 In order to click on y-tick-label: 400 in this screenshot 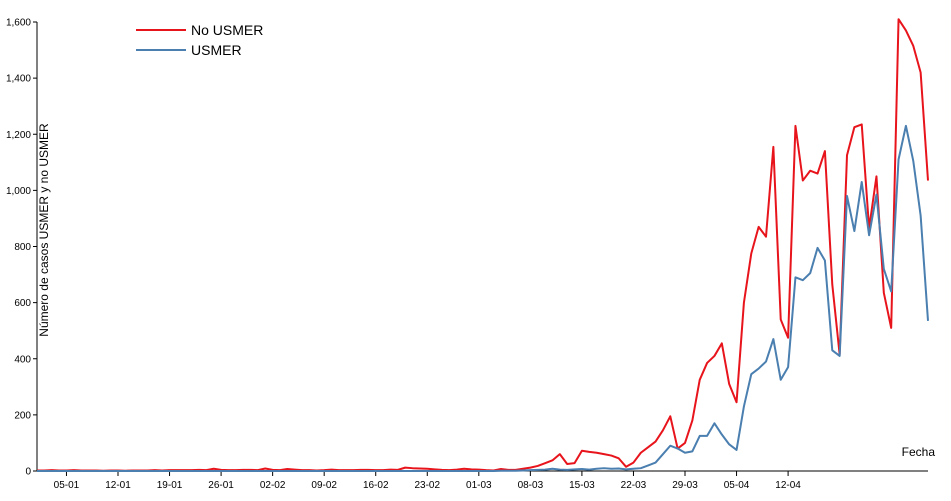, I will do `click(22, 359)`.